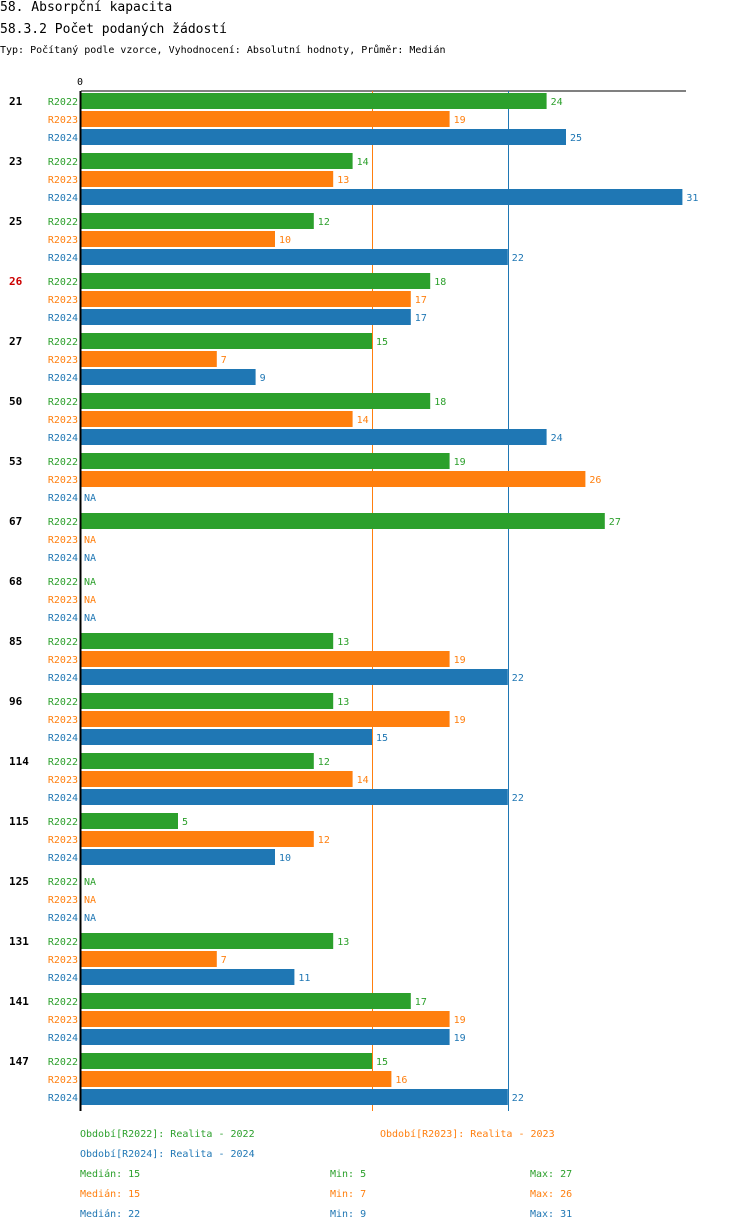 This screenshot has width=750, height=1232. I want to click on series-label-114-r2022: R2022, so click(63, 762).